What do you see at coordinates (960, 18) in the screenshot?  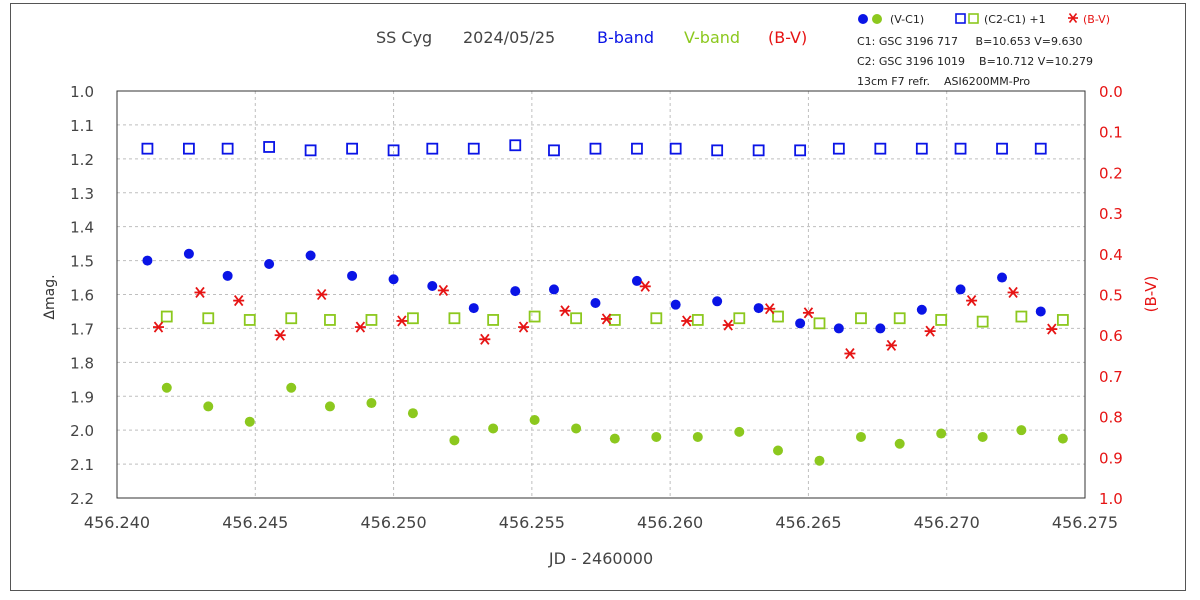 I see `legend-marker-c2c1-b` at bounding box center [960, 18].